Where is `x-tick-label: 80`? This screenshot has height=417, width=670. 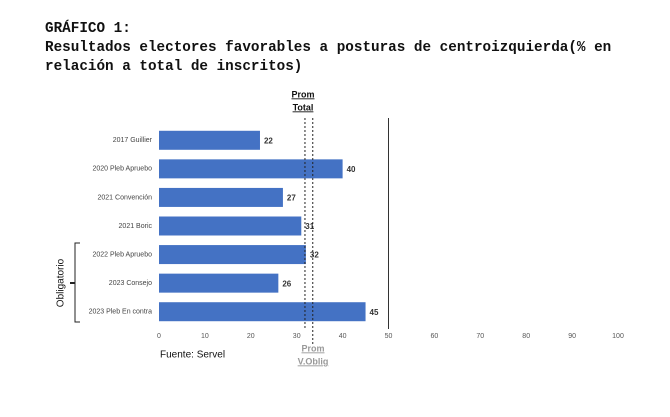 x-tick-label: 80 is located at coordinates (526, 336).